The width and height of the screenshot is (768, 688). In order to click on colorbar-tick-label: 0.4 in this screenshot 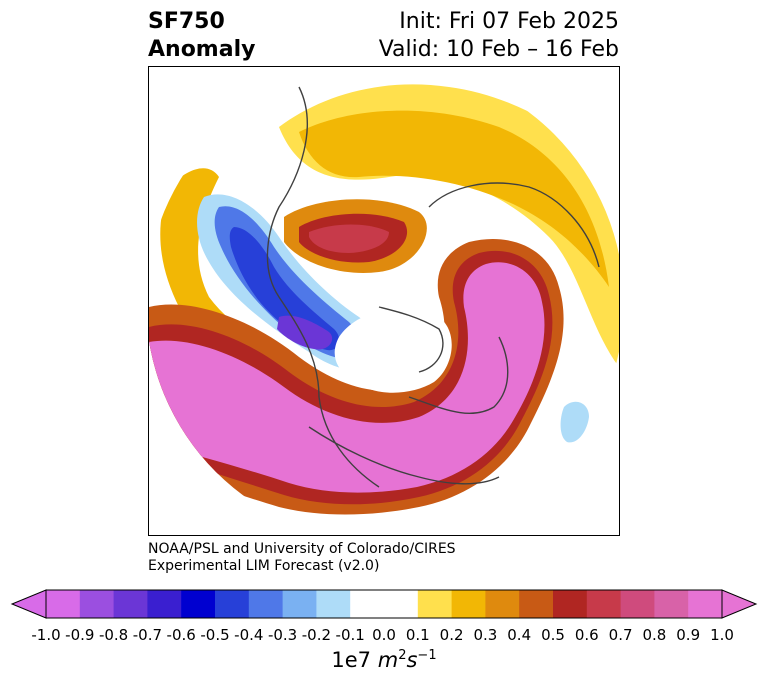, I will do `click(519, 635)`.